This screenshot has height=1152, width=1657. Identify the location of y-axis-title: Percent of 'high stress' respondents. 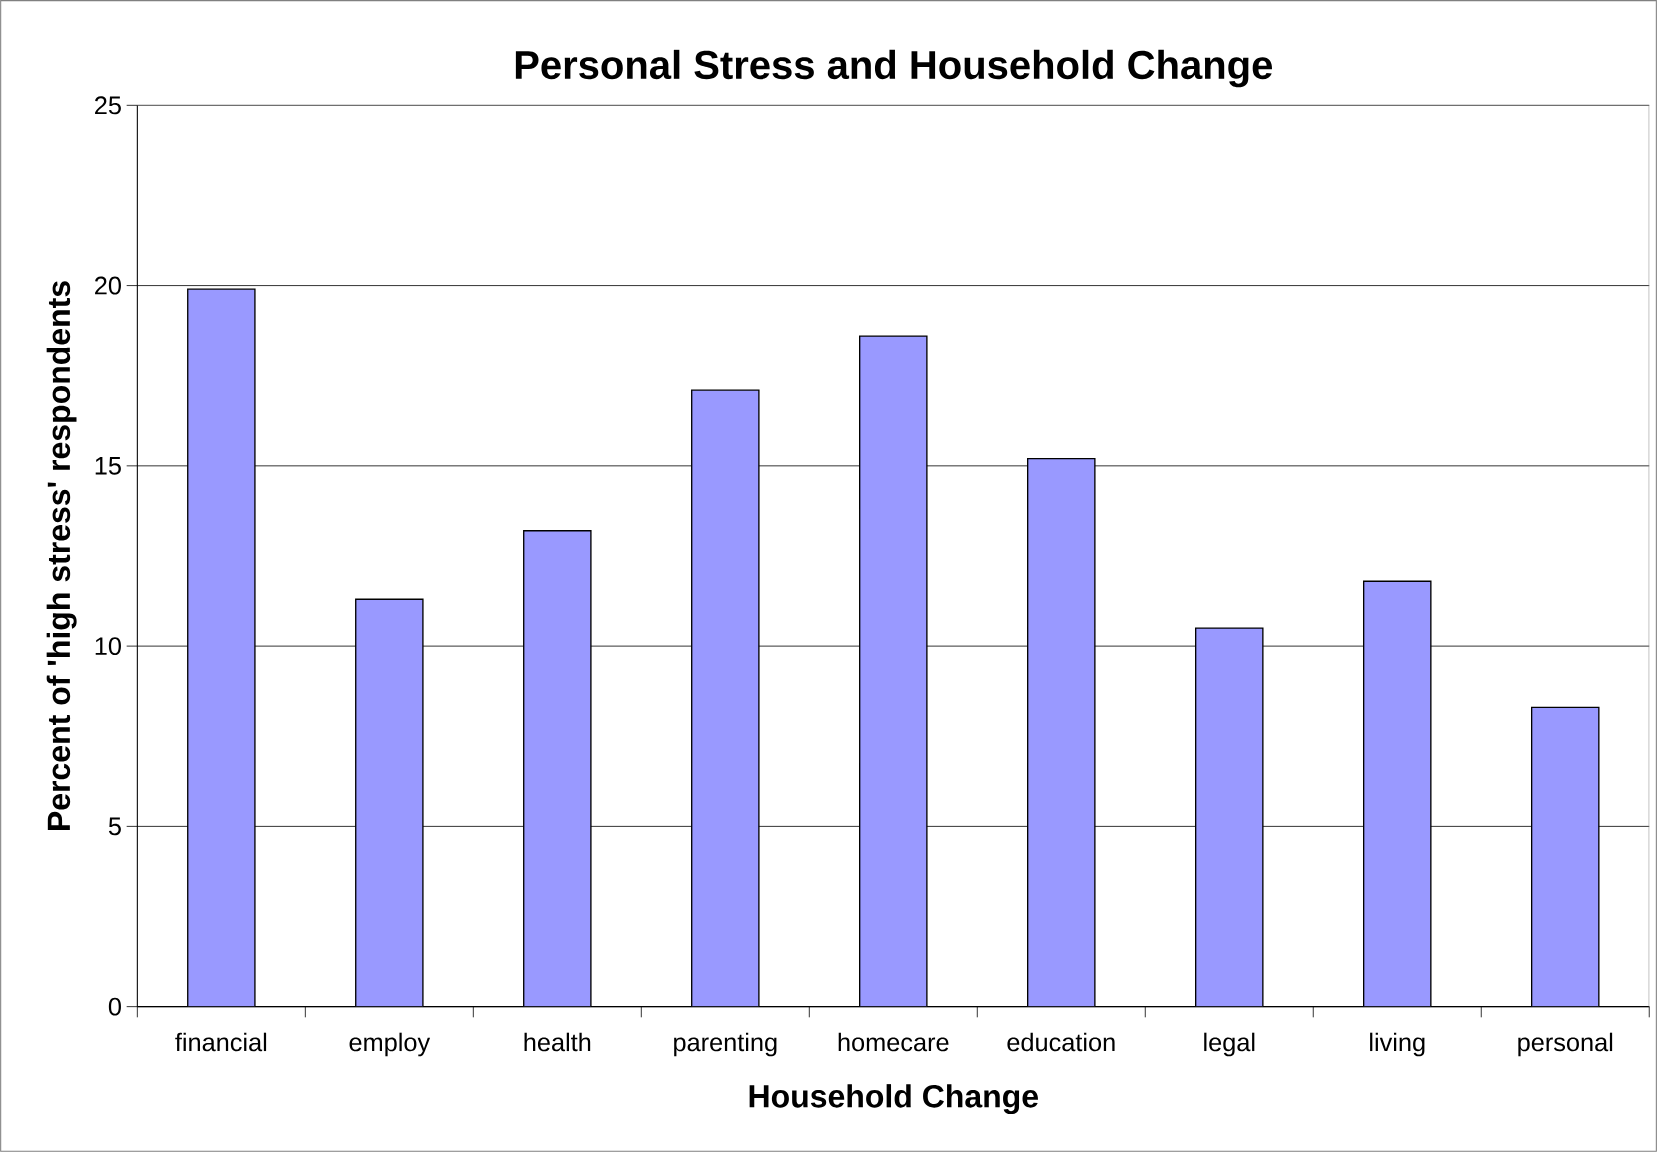
(61, 555).